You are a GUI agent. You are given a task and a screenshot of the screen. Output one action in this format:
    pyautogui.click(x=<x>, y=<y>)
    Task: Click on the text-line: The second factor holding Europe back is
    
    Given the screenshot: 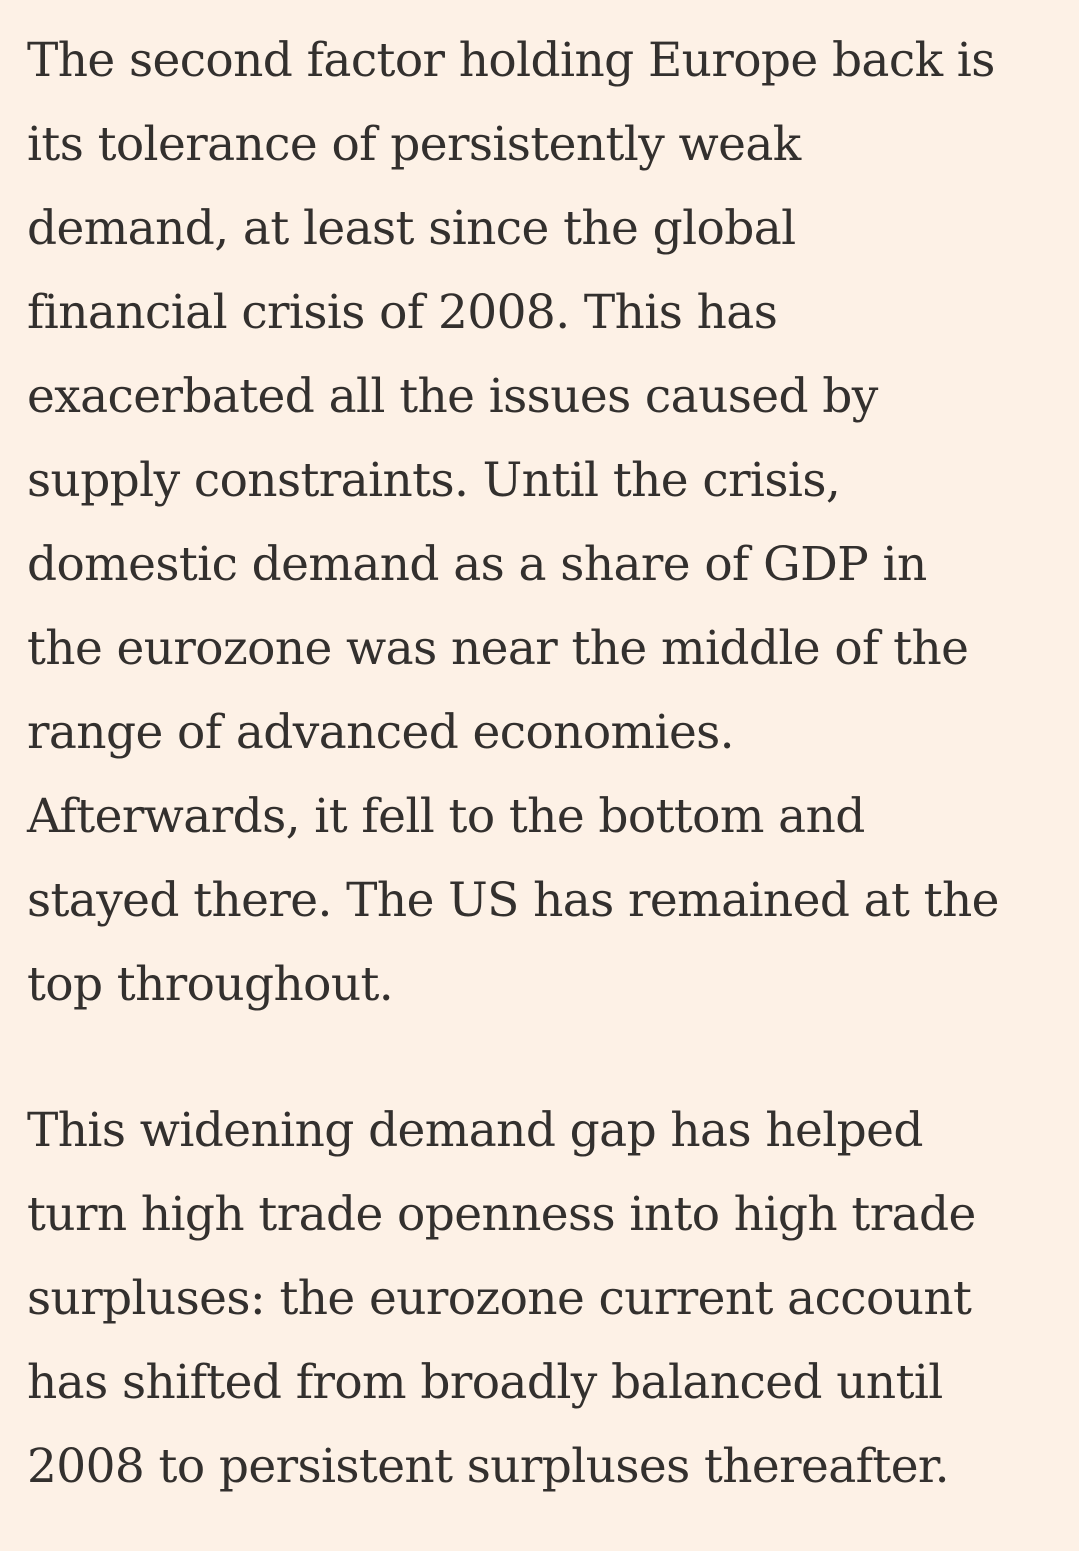 What is the action you would take?
    pyautogui.click(x=511, y=60)
    